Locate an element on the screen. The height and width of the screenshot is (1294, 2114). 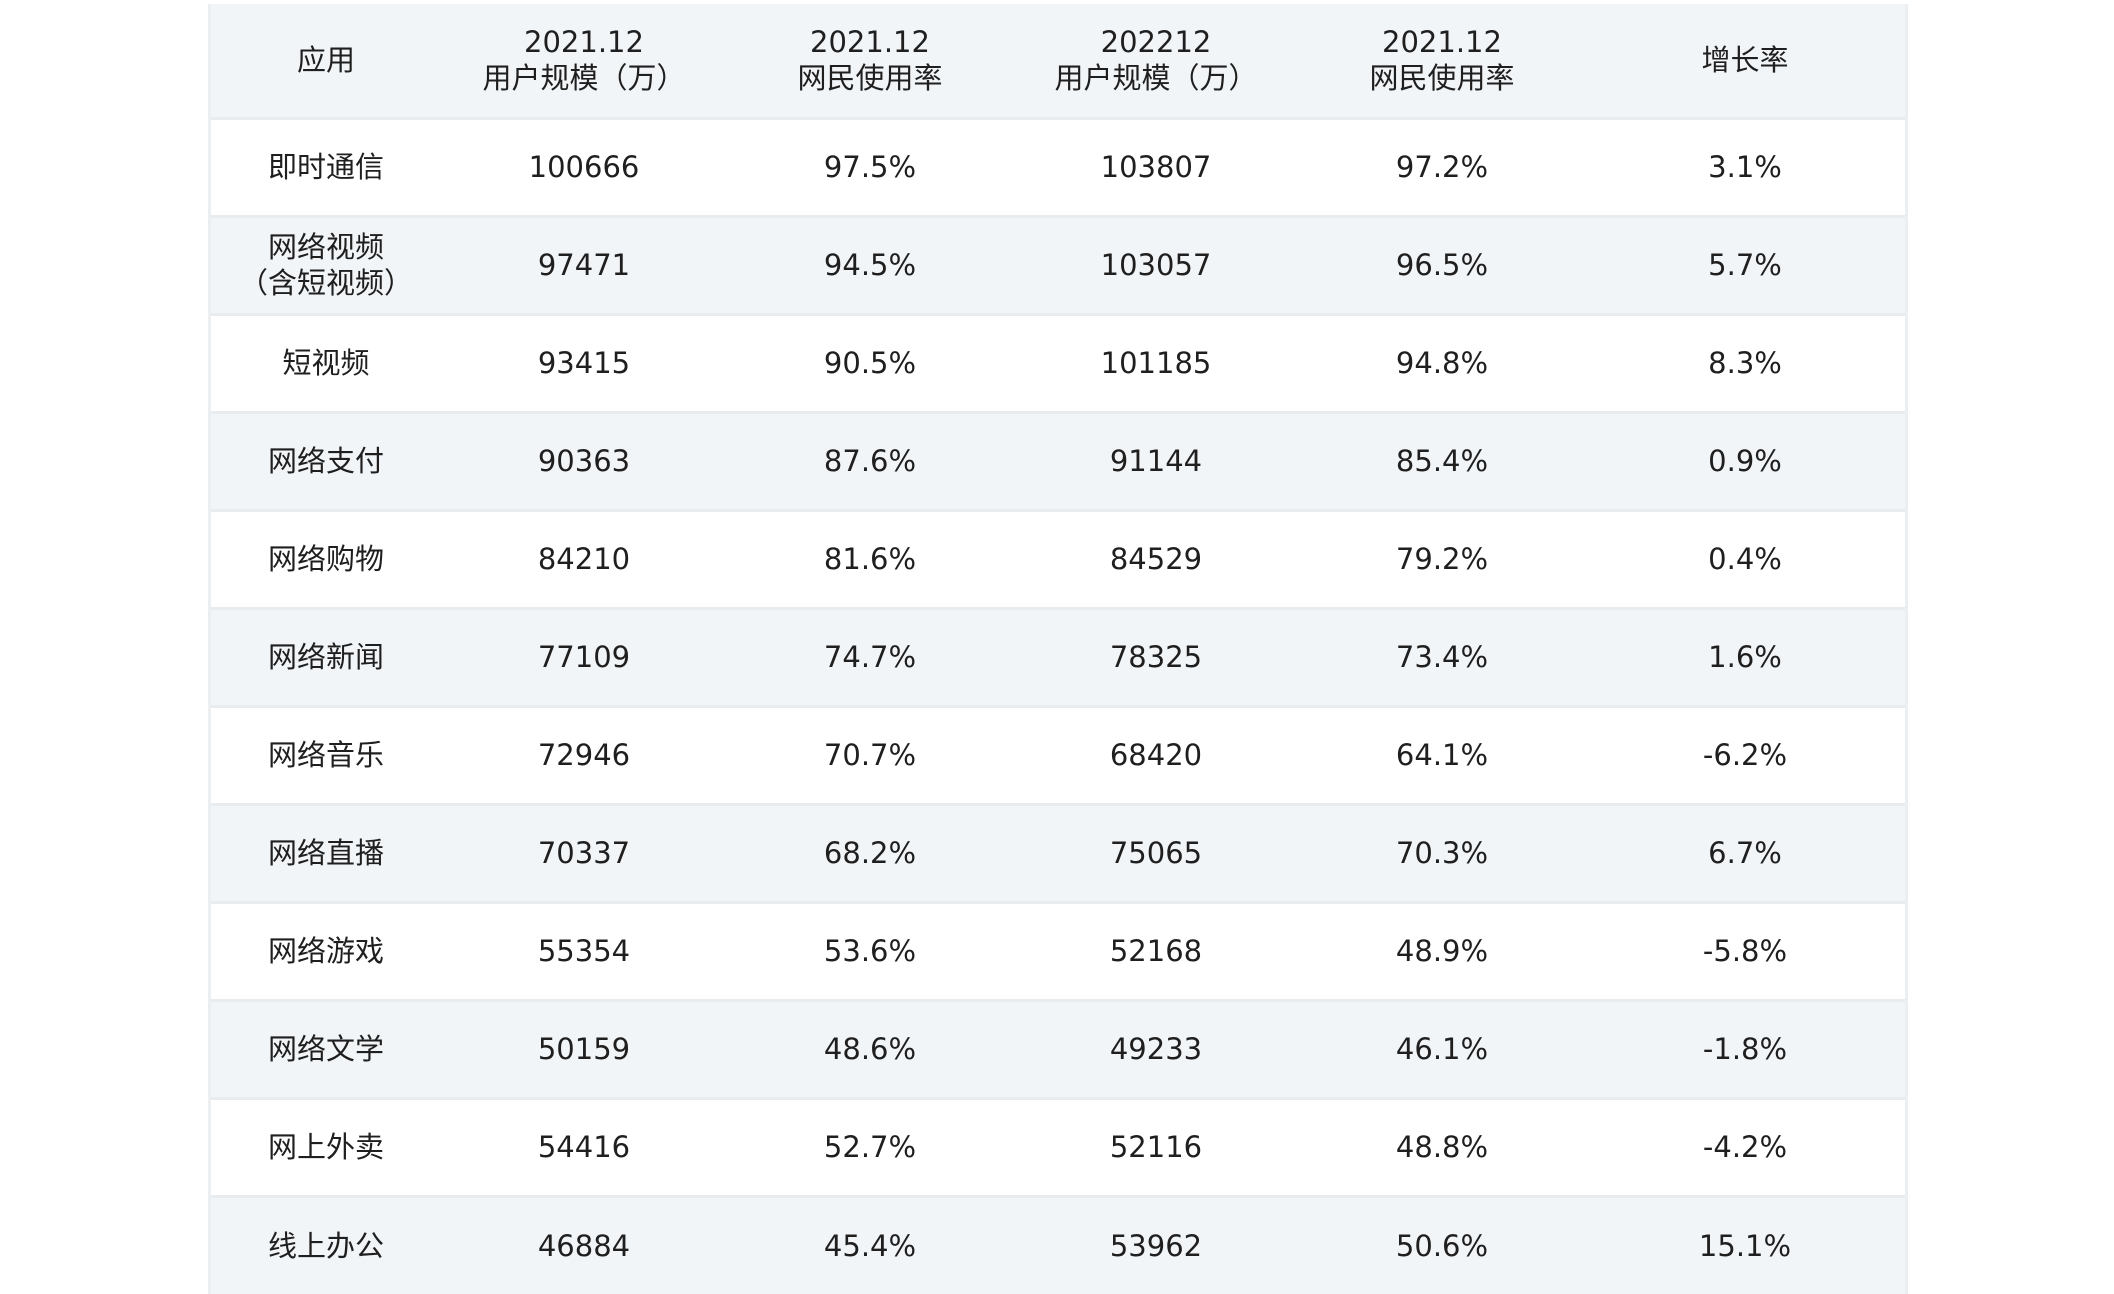
header-cell-users-2021: 2021.12 用户规模（万） is located at coordinates (584, 61).